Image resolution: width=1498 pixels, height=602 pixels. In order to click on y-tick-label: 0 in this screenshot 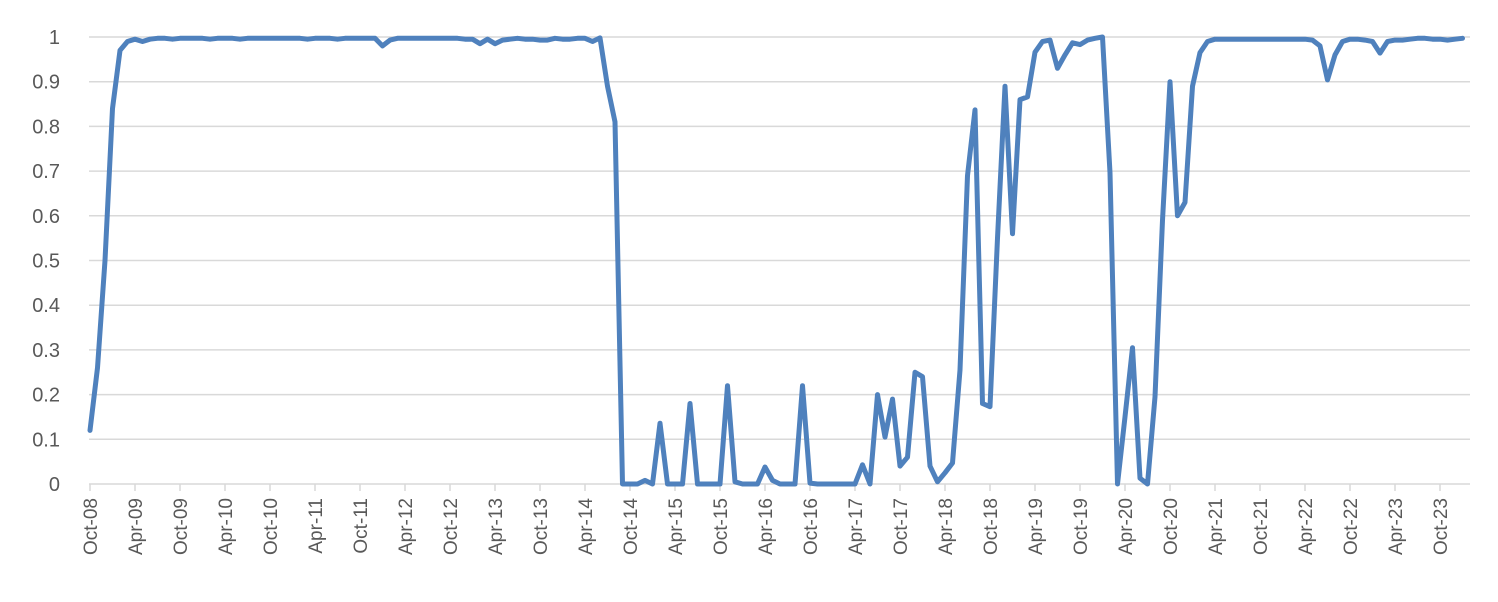, I will do `click(54, 485)`.